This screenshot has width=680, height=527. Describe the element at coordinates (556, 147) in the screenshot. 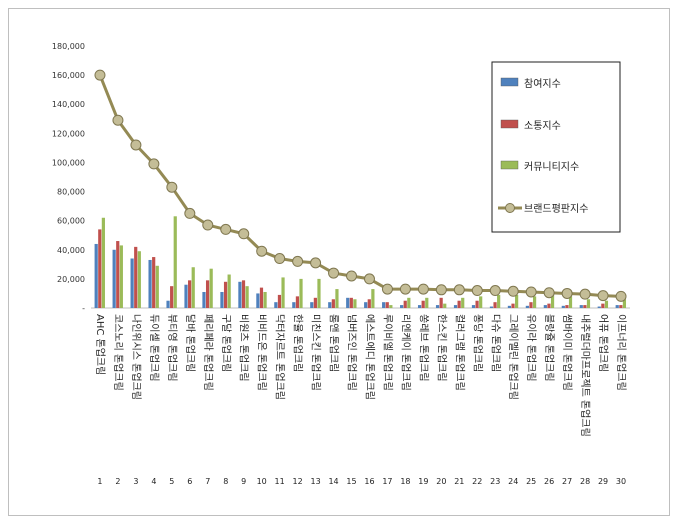

I see `legend-box` at that location.